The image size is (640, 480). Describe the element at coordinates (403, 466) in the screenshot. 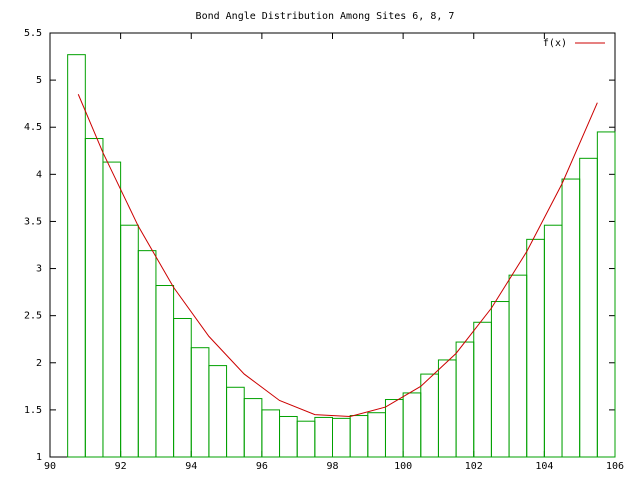

I see `x-tick-label: 100` at that location.